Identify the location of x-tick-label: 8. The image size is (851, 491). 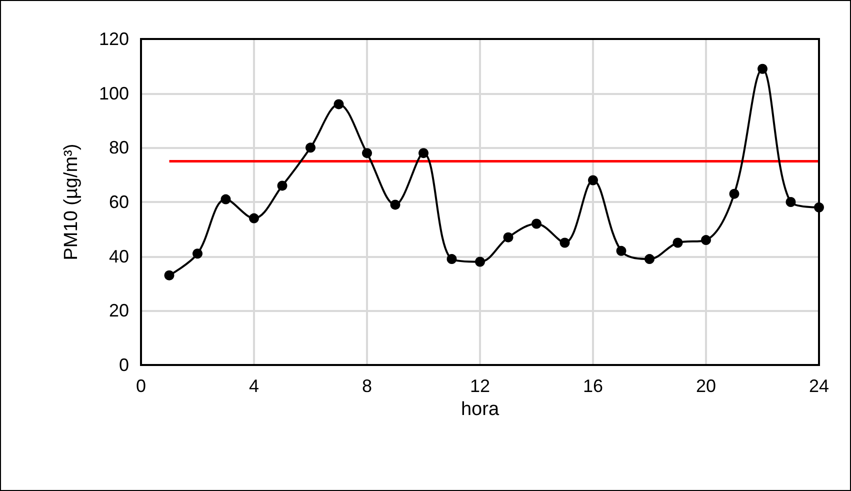
(367, 386).